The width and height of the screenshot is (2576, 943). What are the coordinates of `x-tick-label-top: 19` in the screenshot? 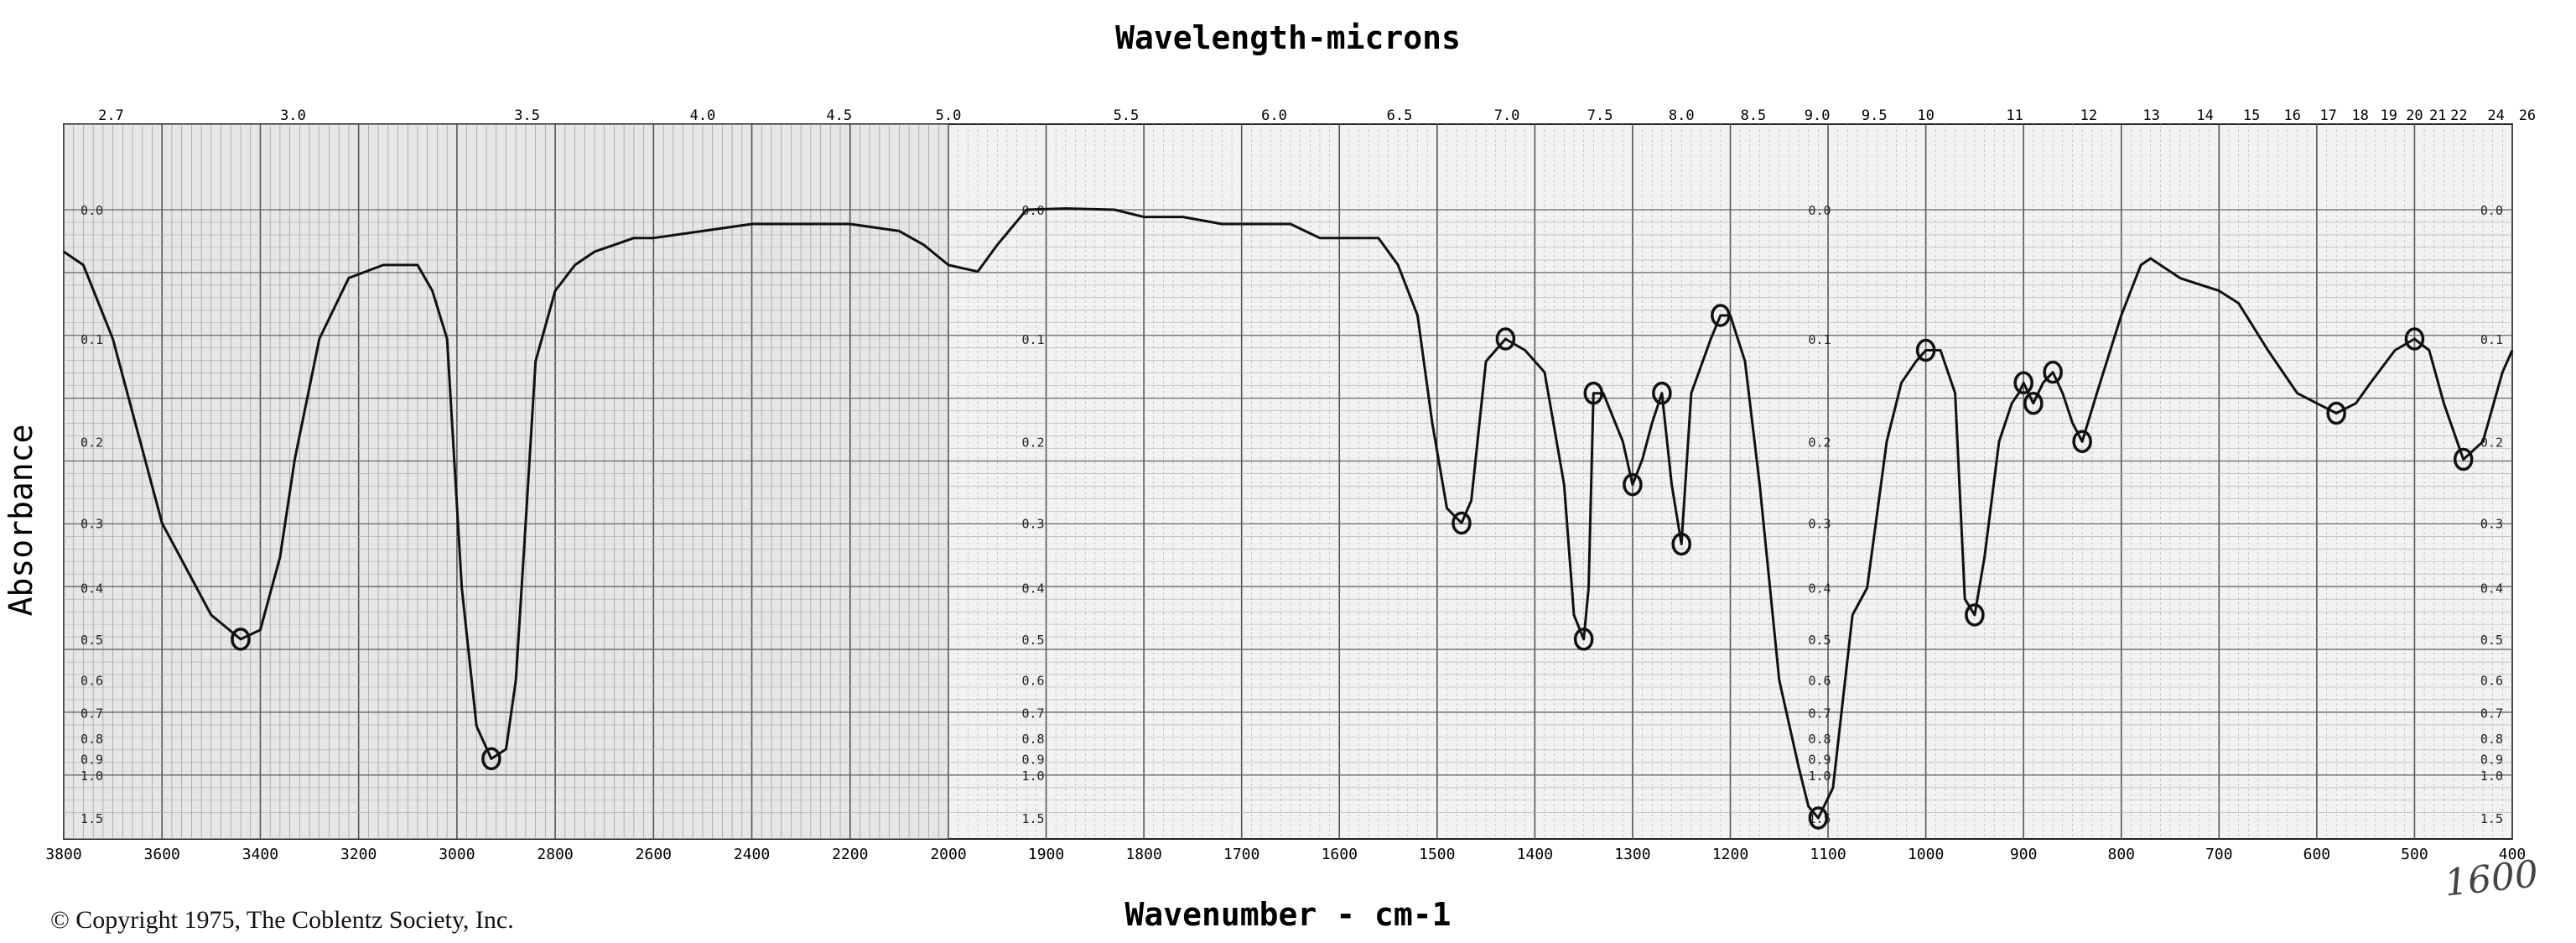 It's located at (2389, 115).